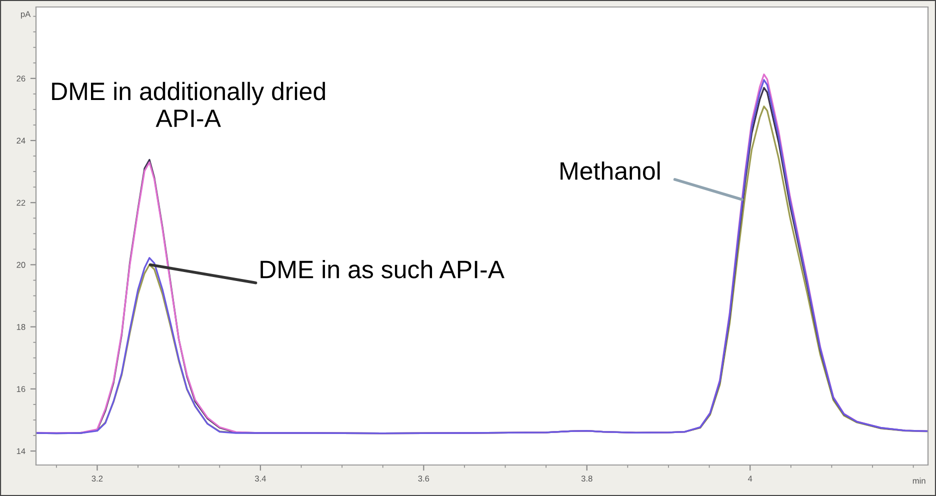 Image resolution: width=936 pixels, height=496 pixels. I want to click on y-tick-label: 22, so click(21, 203).